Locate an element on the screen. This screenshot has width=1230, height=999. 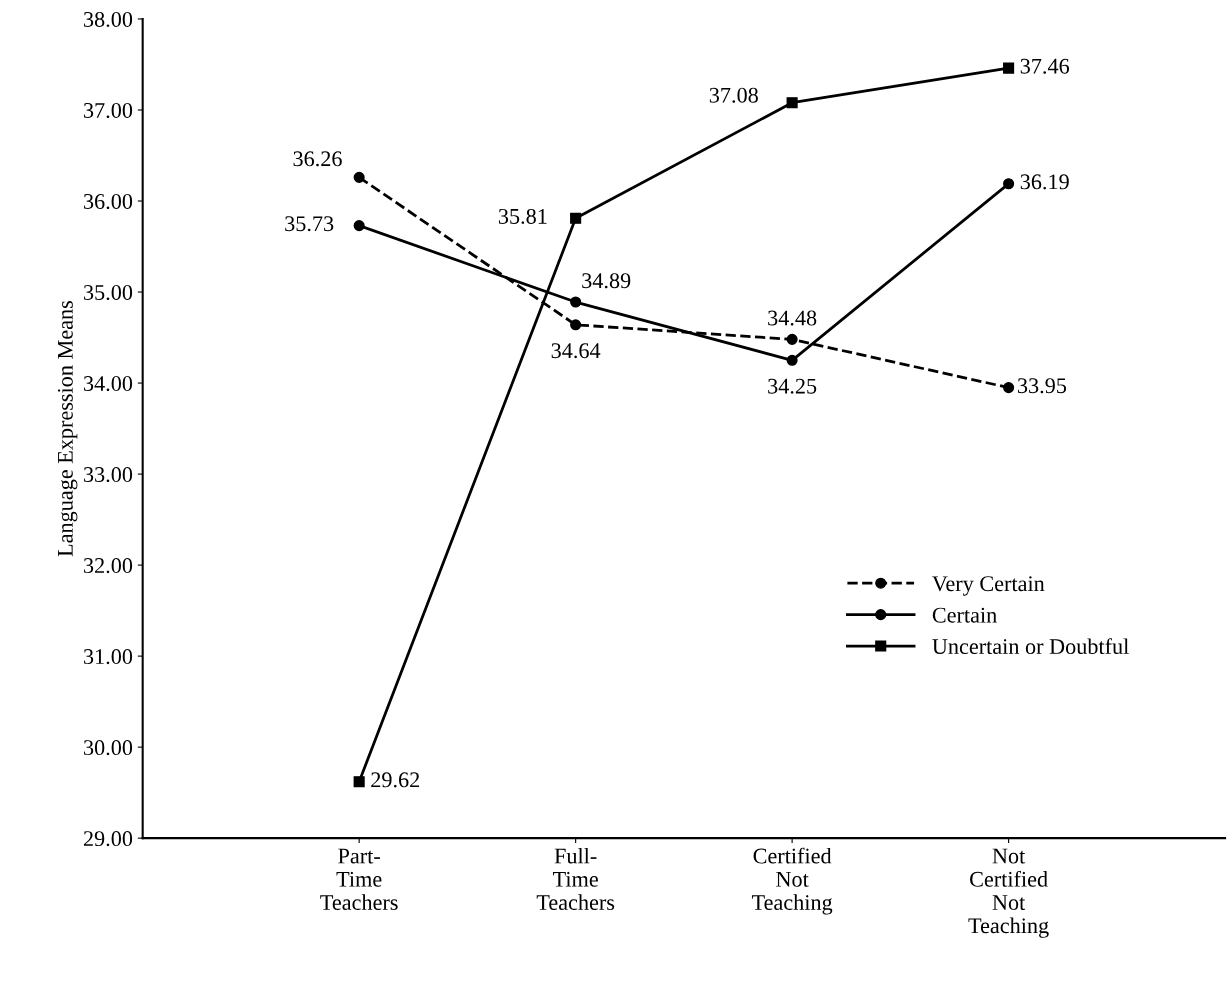
y-tick-label: 36.00 is located at coordinates (108, 201).